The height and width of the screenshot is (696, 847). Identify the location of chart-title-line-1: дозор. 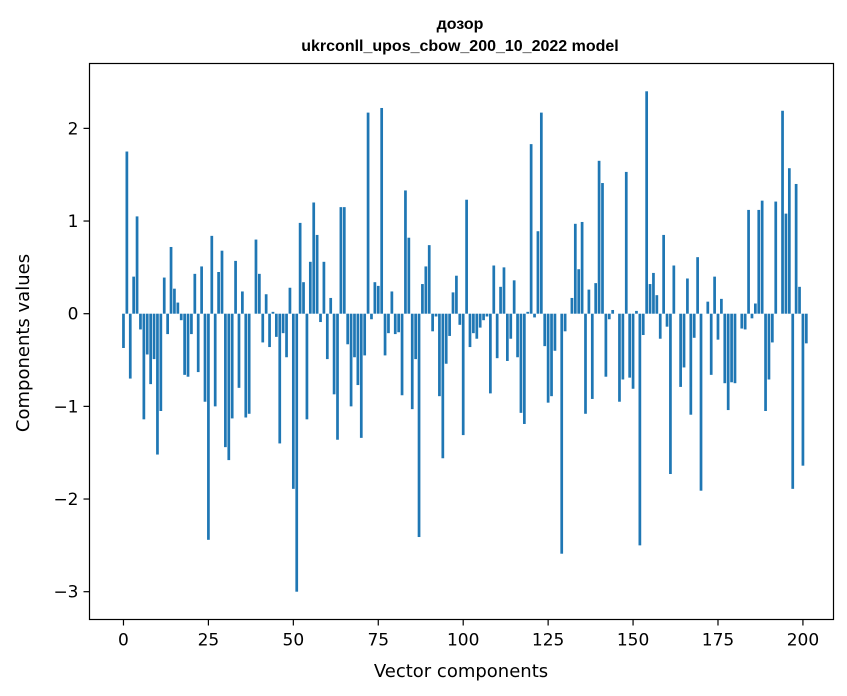
(460, 24).